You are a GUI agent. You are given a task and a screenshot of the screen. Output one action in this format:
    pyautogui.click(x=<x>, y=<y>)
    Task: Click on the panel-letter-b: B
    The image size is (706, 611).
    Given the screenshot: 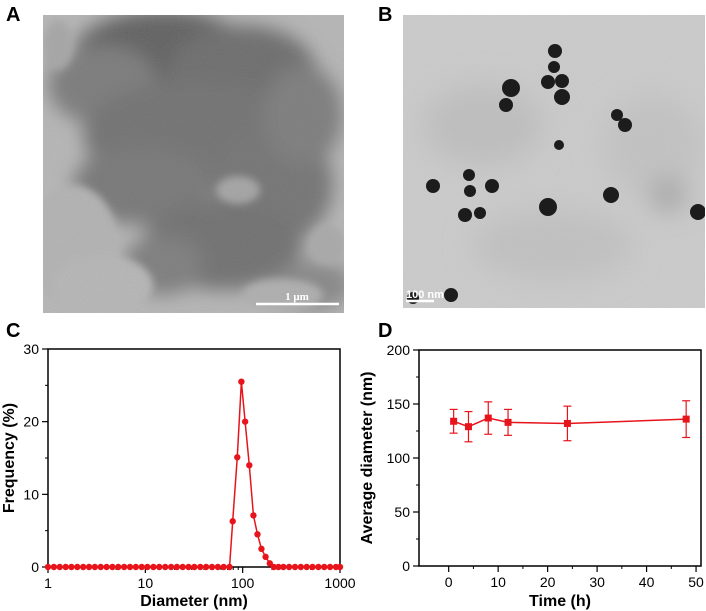 What is the action you would take?
    pyautogui.click(x=385, y=15)
    